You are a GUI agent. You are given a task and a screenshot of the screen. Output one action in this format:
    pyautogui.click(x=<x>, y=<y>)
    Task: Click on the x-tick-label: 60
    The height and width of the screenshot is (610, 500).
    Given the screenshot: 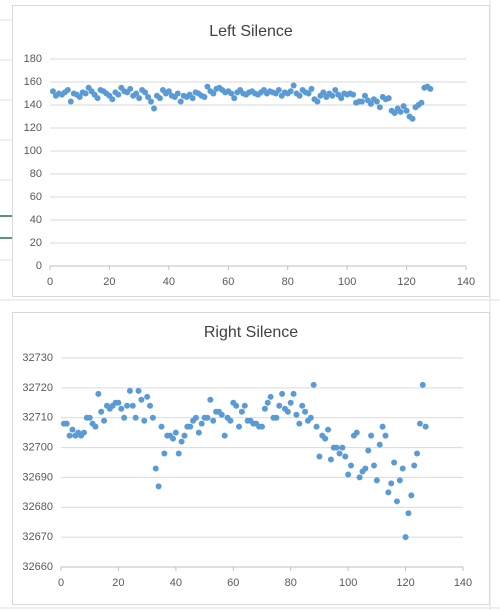 What is the action you would take?
    pyautogui.click(x=233, y=583)
    